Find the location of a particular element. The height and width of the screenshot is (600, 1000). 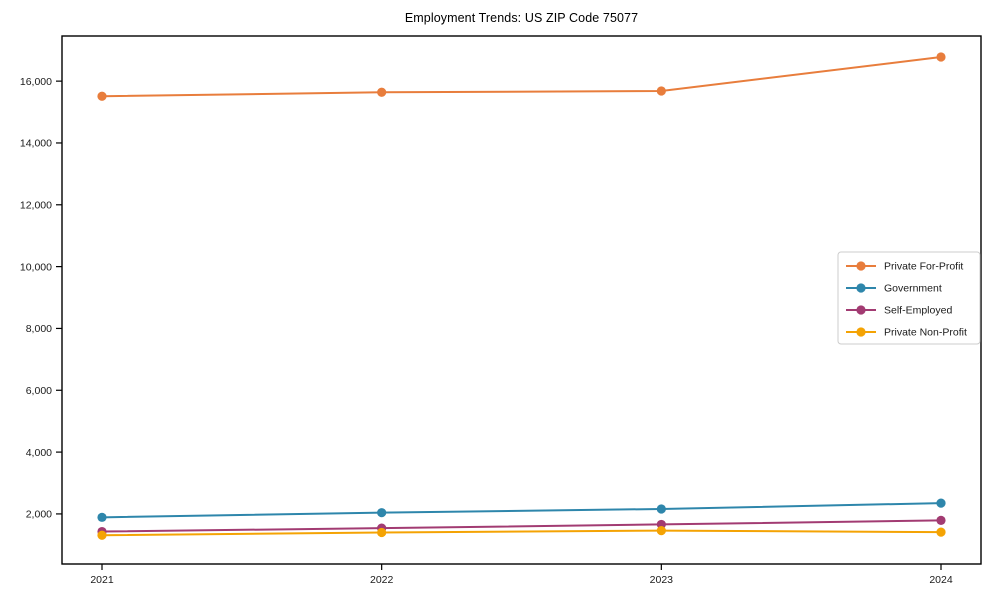

y-axis-tick-label: 16,000 is located at coordinates (36, 82).